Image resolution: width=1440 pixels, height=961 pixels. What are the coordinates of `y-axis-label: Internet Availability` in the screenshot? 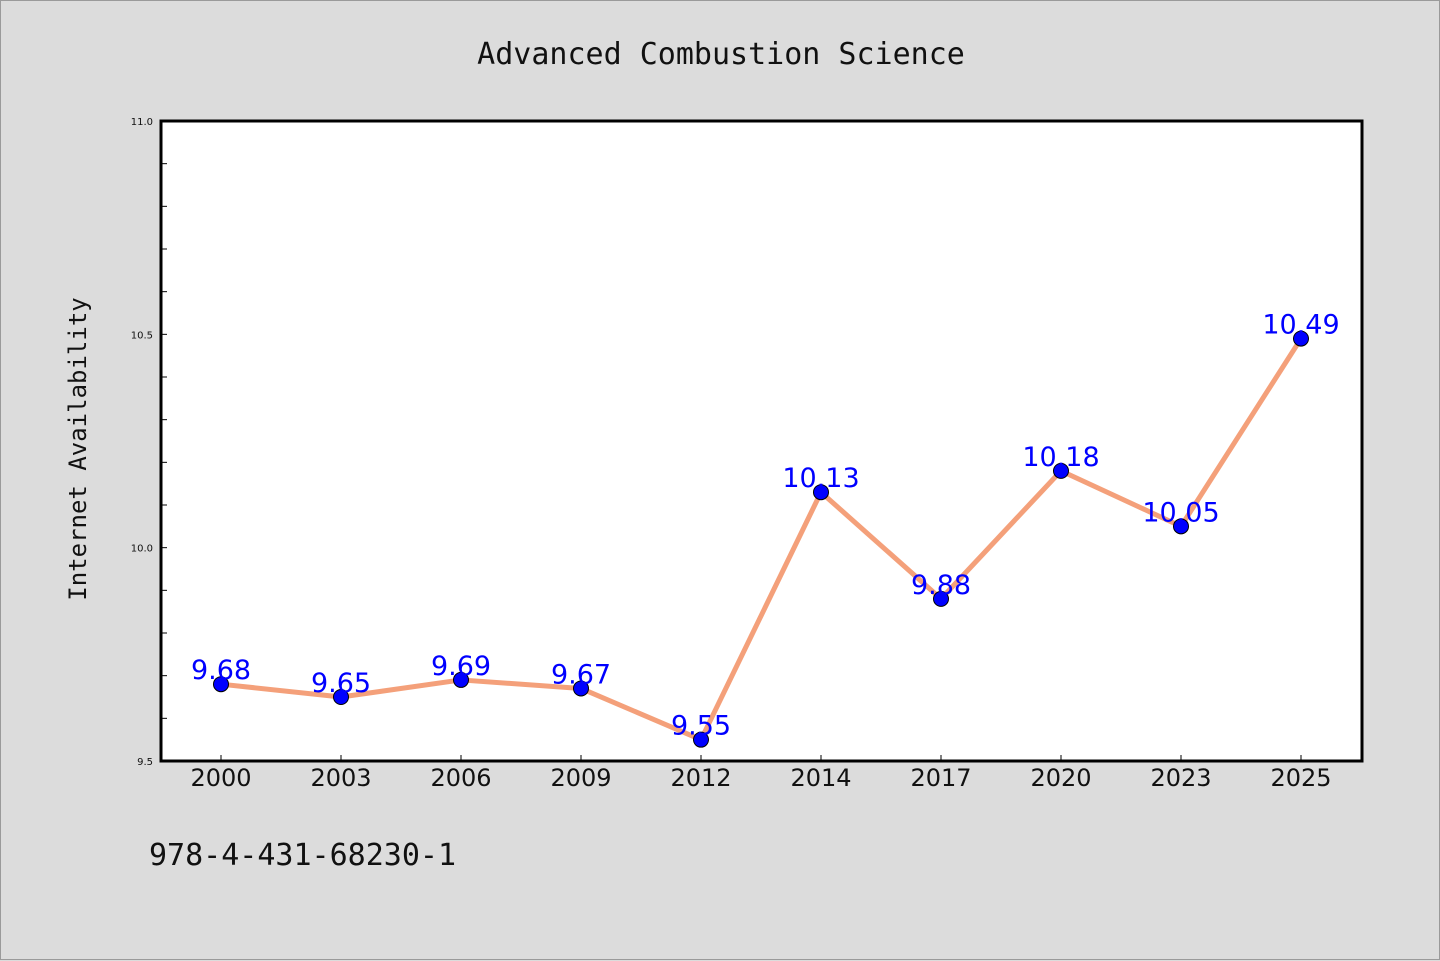 It's located at (78, 448).